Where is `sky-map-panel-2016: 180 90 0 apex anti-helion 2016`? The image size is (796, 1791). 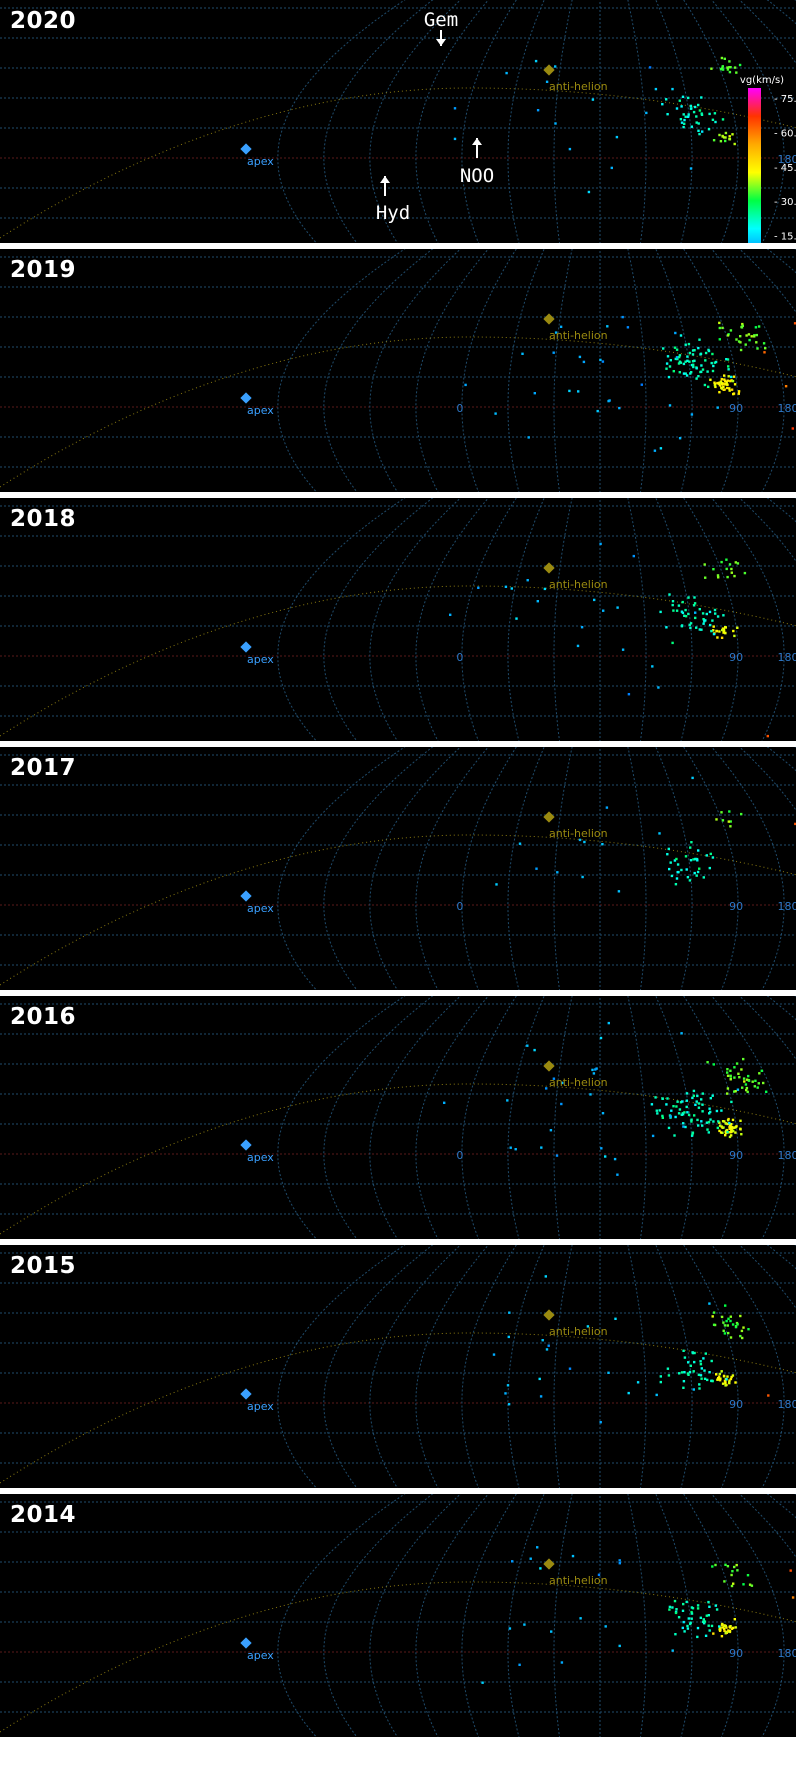
sky-map-panel-2016: 180 90 0 apex anti-helion 2016 is located at coordinates (398, 1117).